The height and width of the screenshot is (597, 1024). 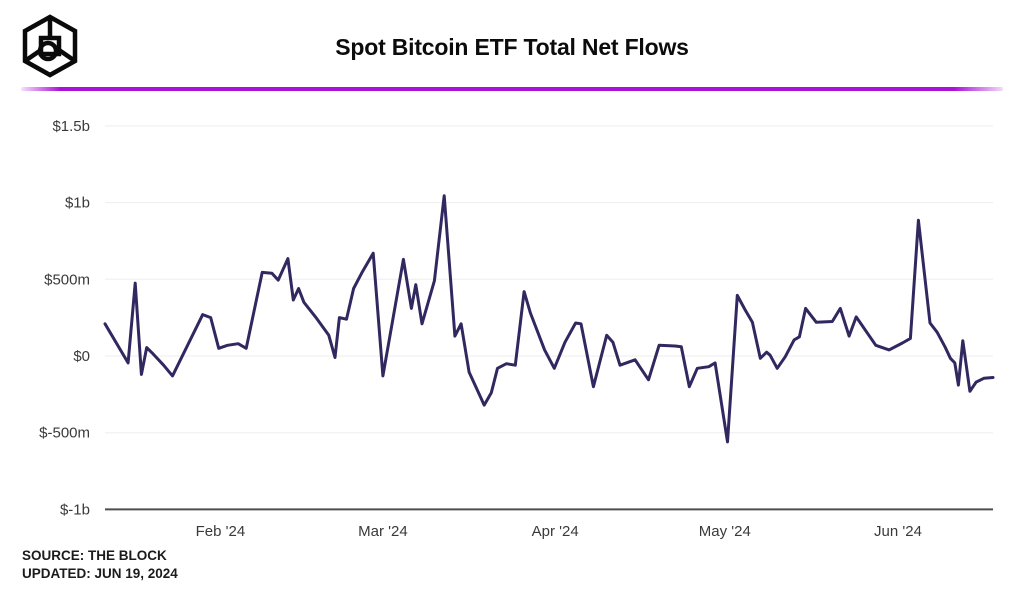 What do you see at coordinates (555, 531) in the screenshot?
I see `x-tick-label: Apr '24` at bounding box center [555, 531].